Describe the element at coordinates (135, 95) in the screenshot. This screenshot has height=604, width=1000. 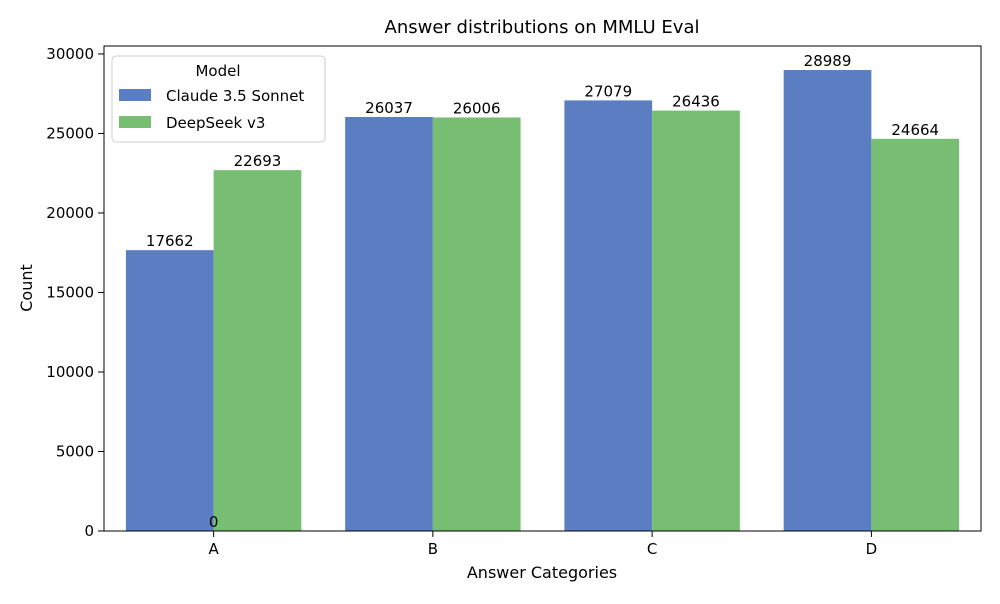
I see `legend-swatch-claude` at that location.